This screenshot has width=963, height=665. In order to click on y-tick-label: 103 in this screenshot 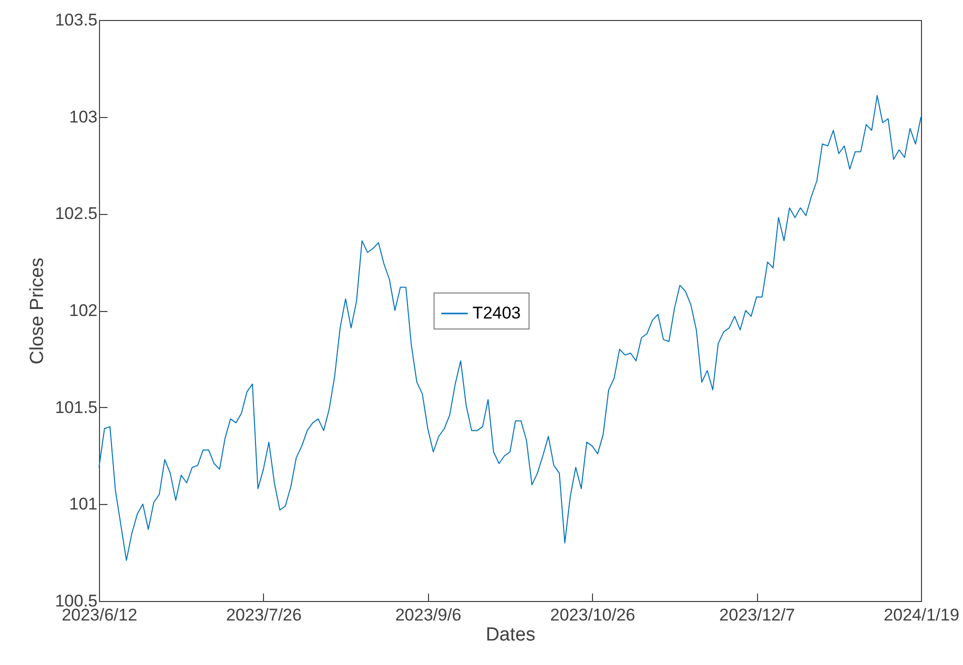, I will do `click(83, 116)`.